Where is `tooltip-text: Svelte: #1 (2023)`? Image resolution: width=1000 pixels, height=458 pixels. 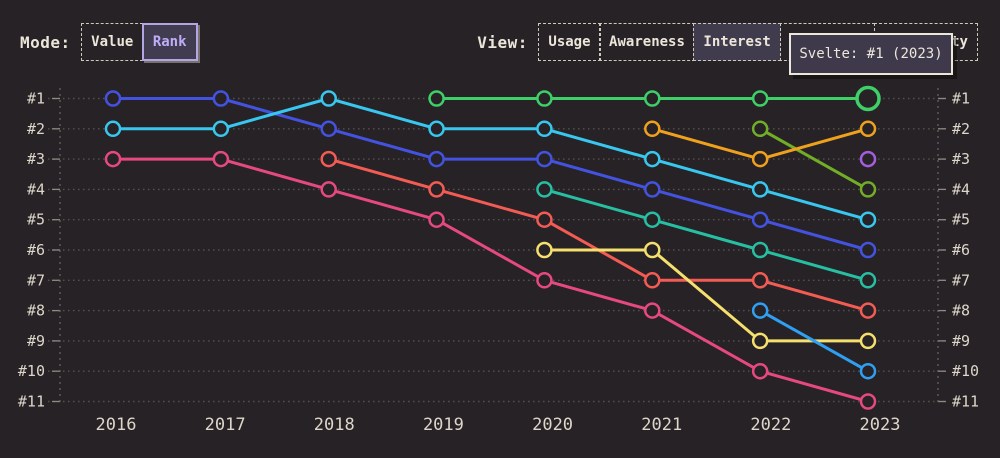
tooltip-text: Svelte: #1 (2023) is located at coordinates (871, 54).